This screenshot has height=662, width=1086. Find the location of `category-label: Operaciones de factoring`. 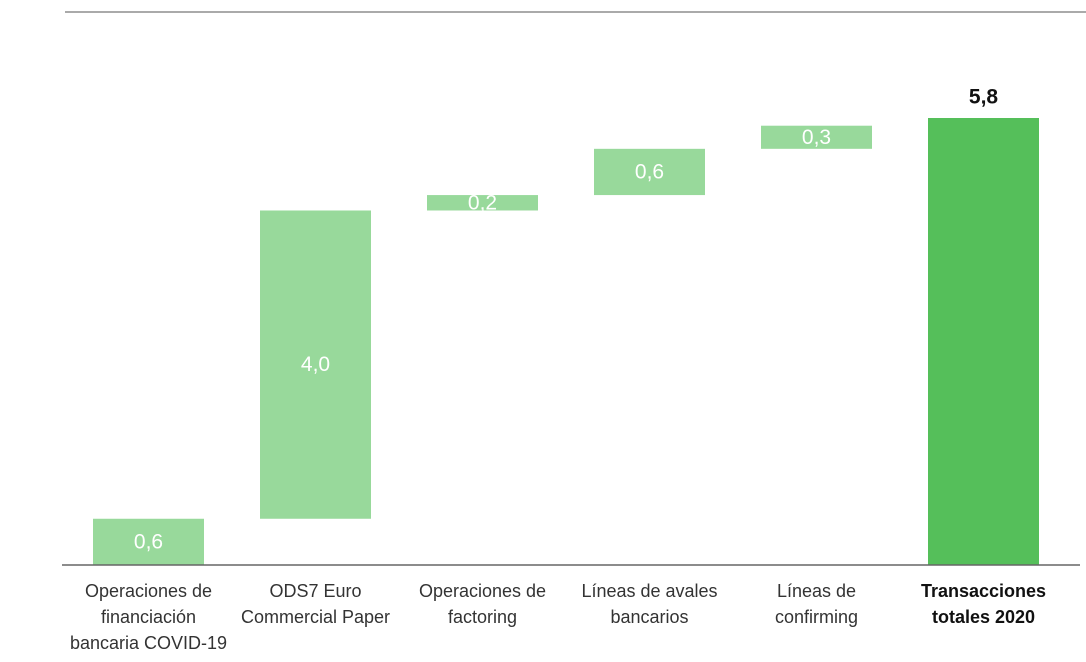

category-label: Operaciones de factoring is located at coordinates (482, 604).